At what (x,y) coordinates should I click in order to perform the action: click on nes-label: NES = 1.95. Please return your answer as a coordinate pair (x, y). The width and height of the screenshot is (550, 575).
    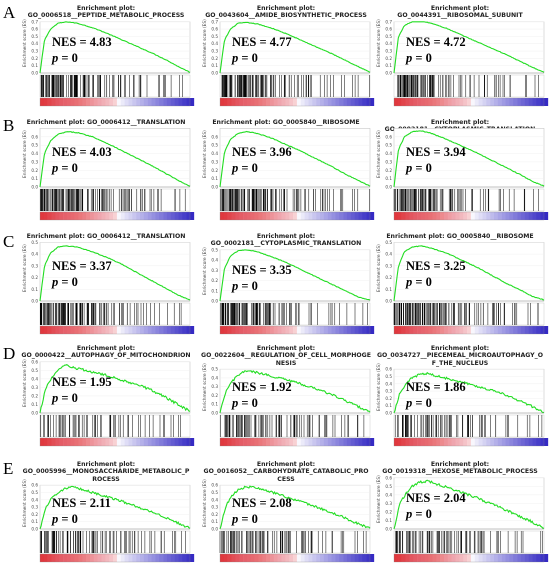
    Looking at the image, I should click on (82, 382).